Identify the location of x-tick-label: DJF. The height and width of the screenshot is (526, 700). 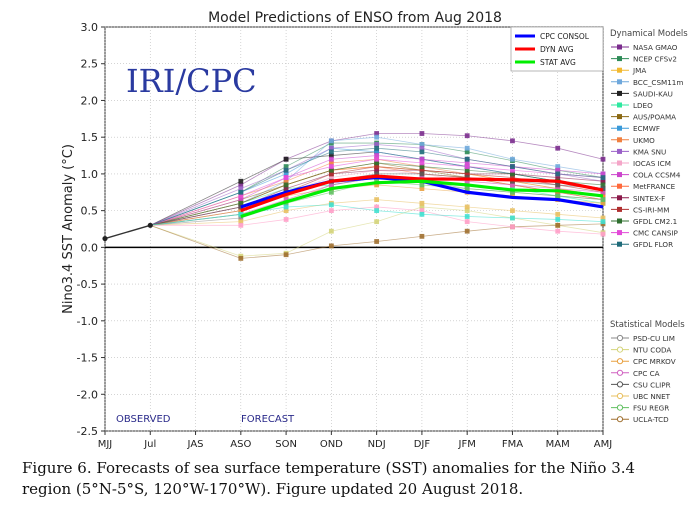
(422, 444).